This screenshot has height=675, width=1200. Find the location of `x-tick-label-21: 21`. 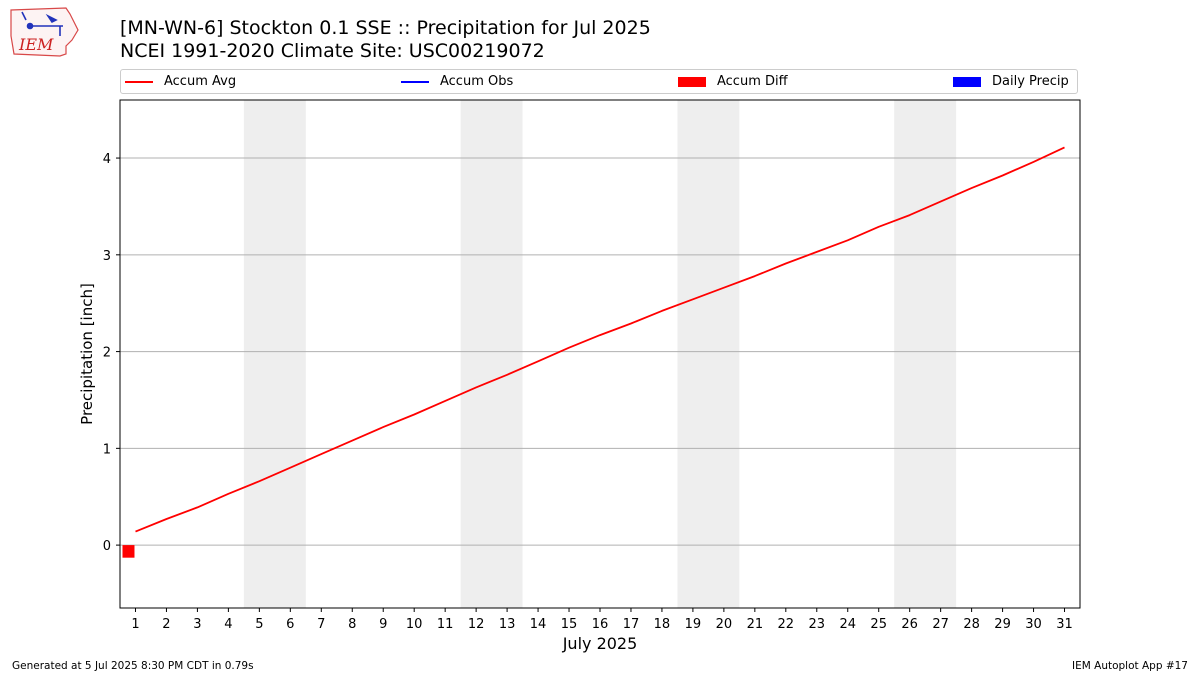

x-tick-label-21: 21 is located at coordinates (755, 624).